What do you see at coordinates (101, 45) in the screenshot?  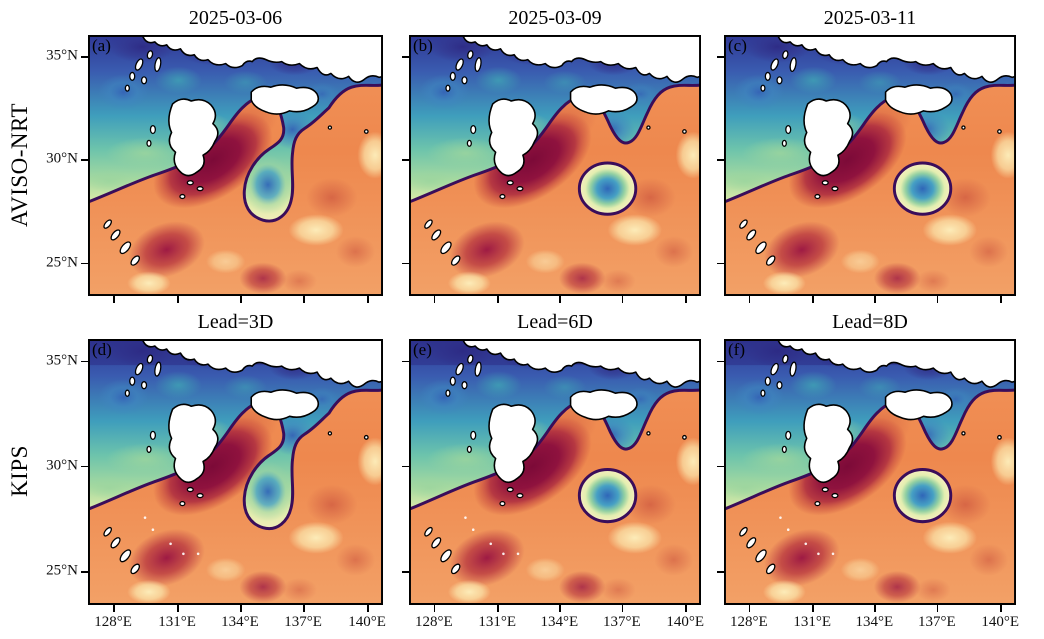 I see `panel-letter-a: (a)` at bounding box center [101, 45].